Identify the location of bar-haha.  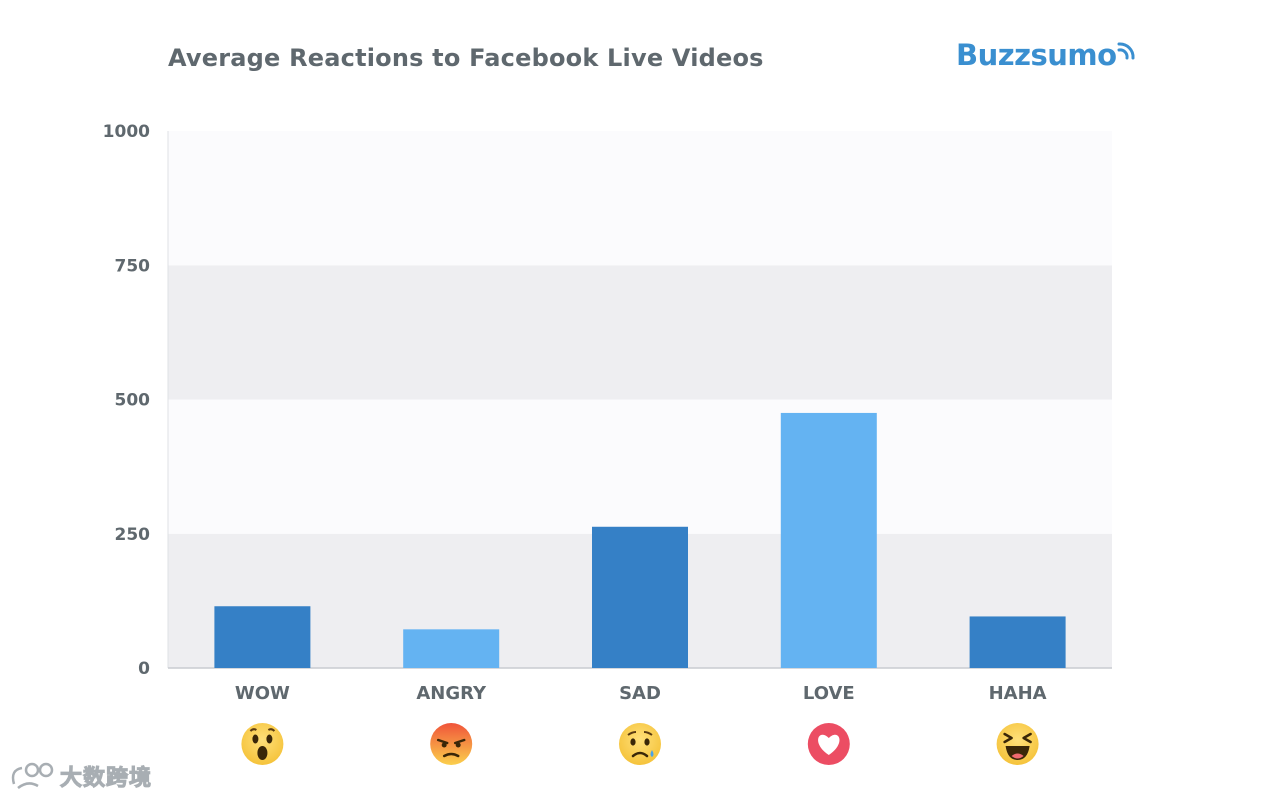
(1017, 642).